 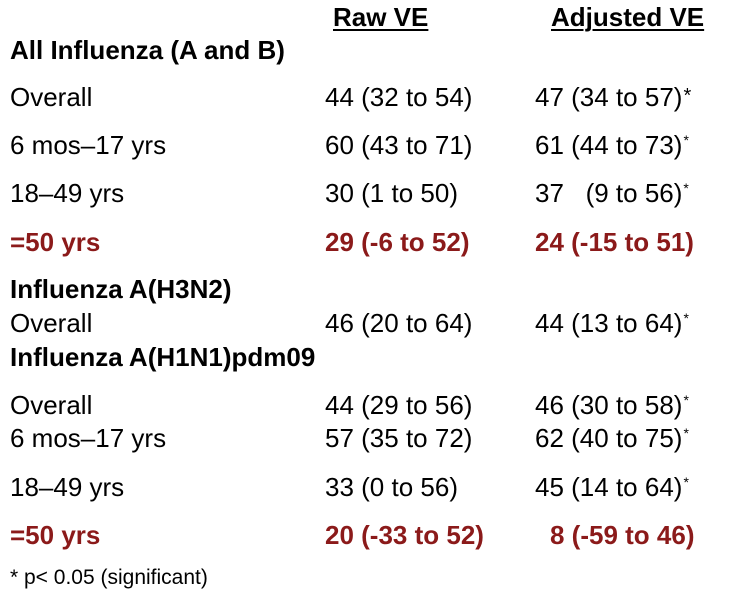 What do you see at coordinates (614, 242) in the screenshot?
I see `adjusted-ve-value-highlight: 24 (-15 to 51)` at bounding box center [614, 242].